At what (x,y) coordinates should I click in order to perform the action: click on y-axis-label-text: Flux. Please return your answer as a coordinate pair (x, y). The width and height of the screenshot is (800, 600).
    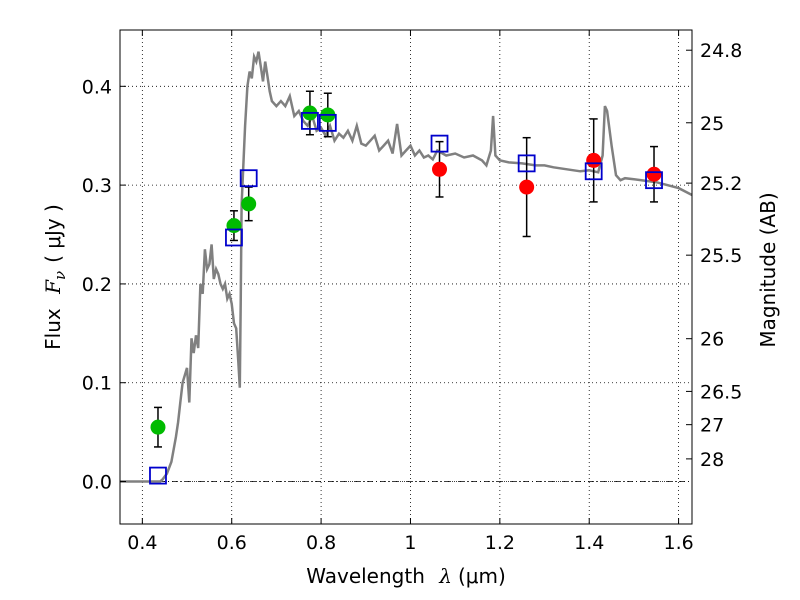
    Looking at the image, I should click on (53, 329).